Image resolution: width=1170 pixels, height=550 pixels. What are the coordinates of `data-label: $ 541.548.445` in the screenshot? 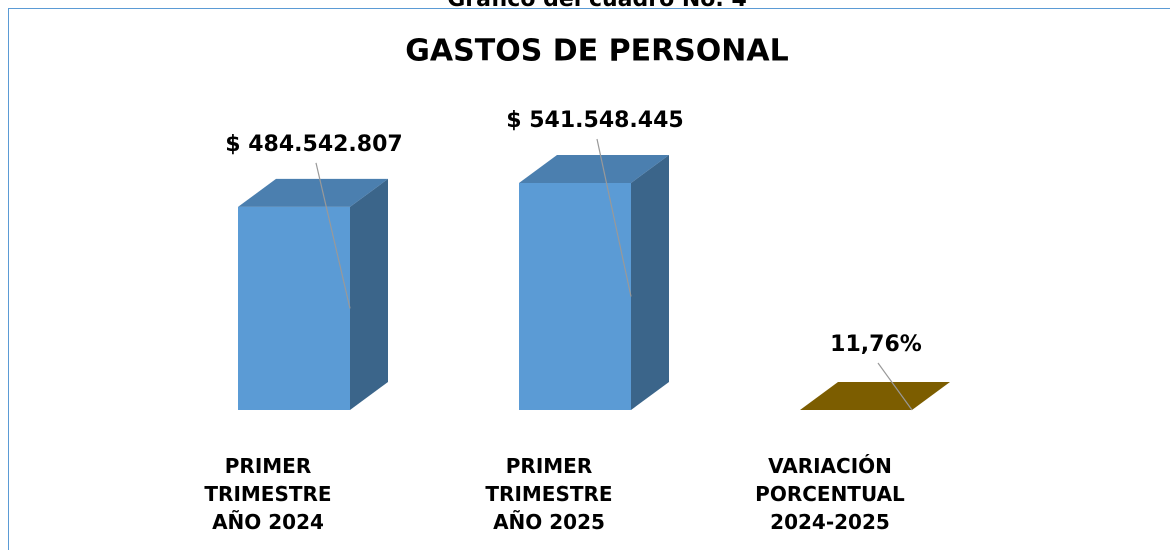 It's located at (594, 120).